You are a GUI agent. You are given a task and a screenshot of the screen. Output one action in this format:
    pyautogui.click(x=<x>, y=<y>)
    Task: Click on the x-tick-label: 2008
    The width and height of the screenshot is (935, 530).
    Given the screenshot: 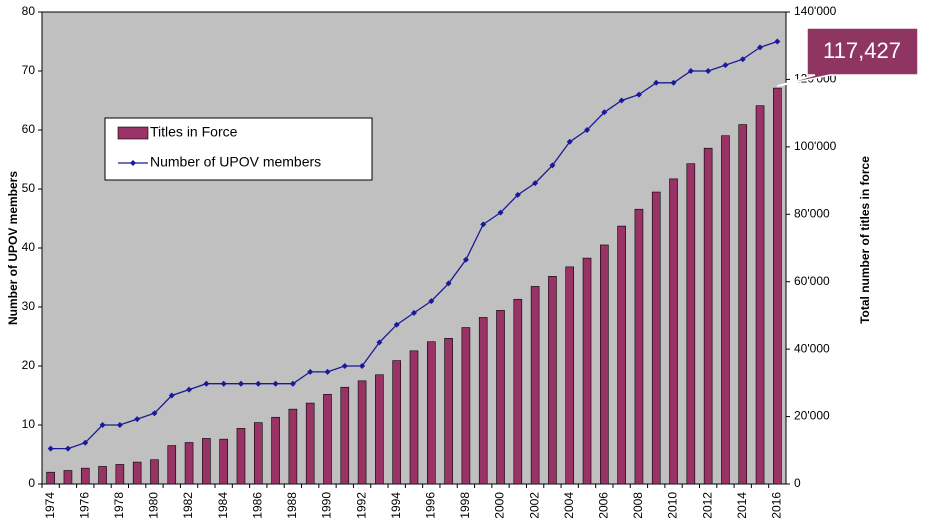 What is the action you would take?
    pyautogui.click(x=638, y=505)
    